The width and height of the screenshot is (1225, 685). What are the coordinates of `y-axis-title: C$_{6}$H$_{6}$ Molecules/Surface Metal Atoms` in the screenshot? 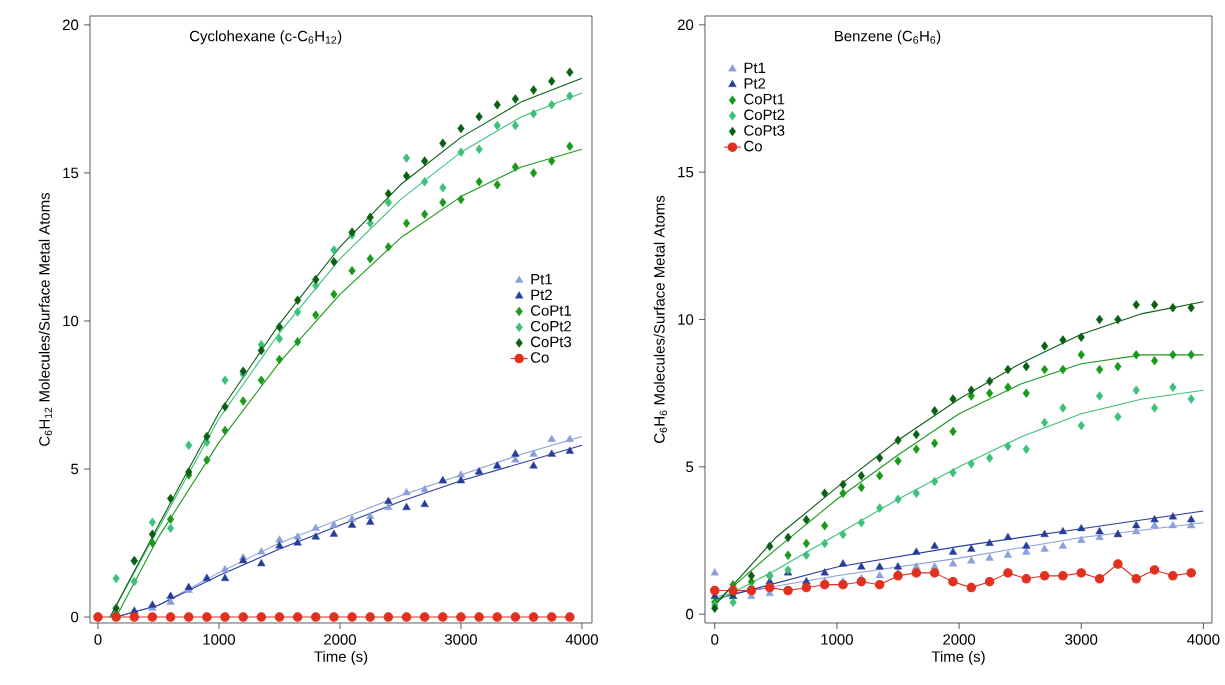 It's located at (660, 319).